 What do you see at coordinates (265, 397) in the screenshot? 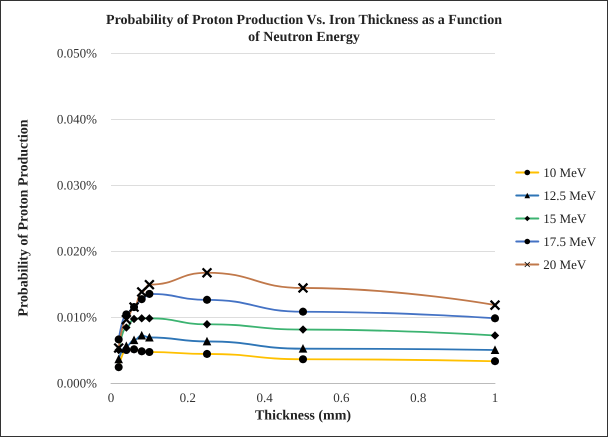
I see `x-tick-label: 0.4` at bounding box center [265, 397].